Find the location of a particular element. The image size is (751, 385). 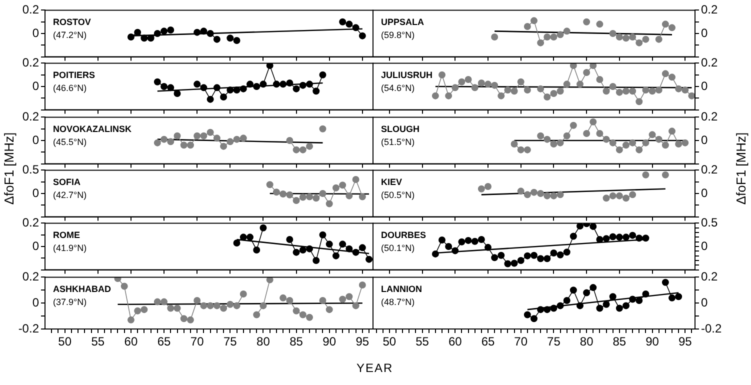

text: ASHKHABAD is located at coordinates (82, 289).